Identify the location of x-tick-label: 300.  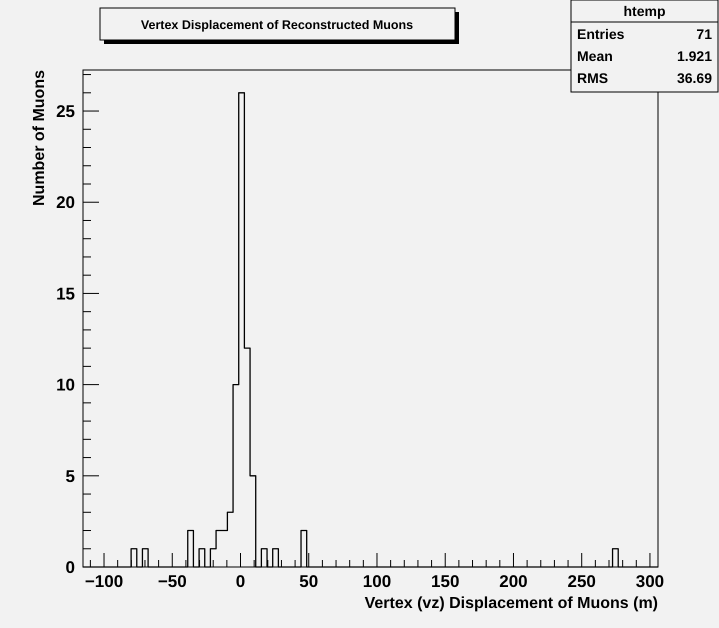
(650, 581).